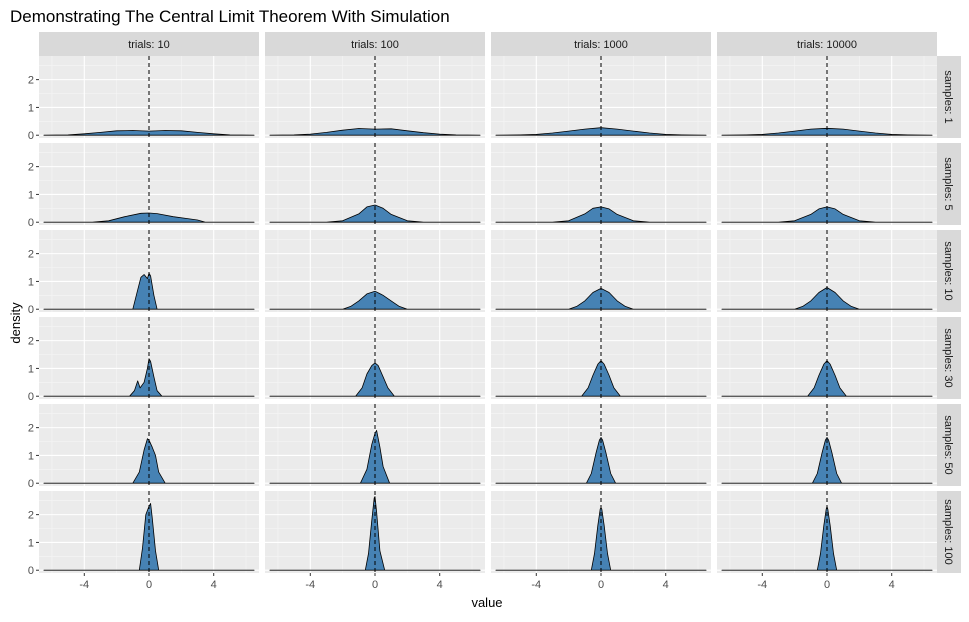 The width and height of the screenshot is (969, 622). I want to click on row-strip-label: samples: 1, so click(948, 96).